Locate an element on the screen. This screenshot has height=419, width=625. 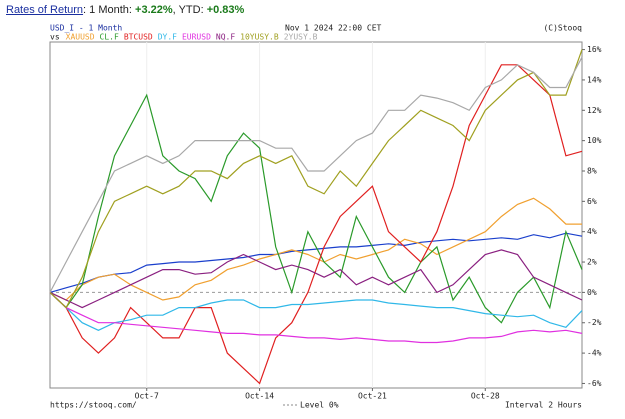
y-tick-label: -2% is located at coordinates (594, 322).